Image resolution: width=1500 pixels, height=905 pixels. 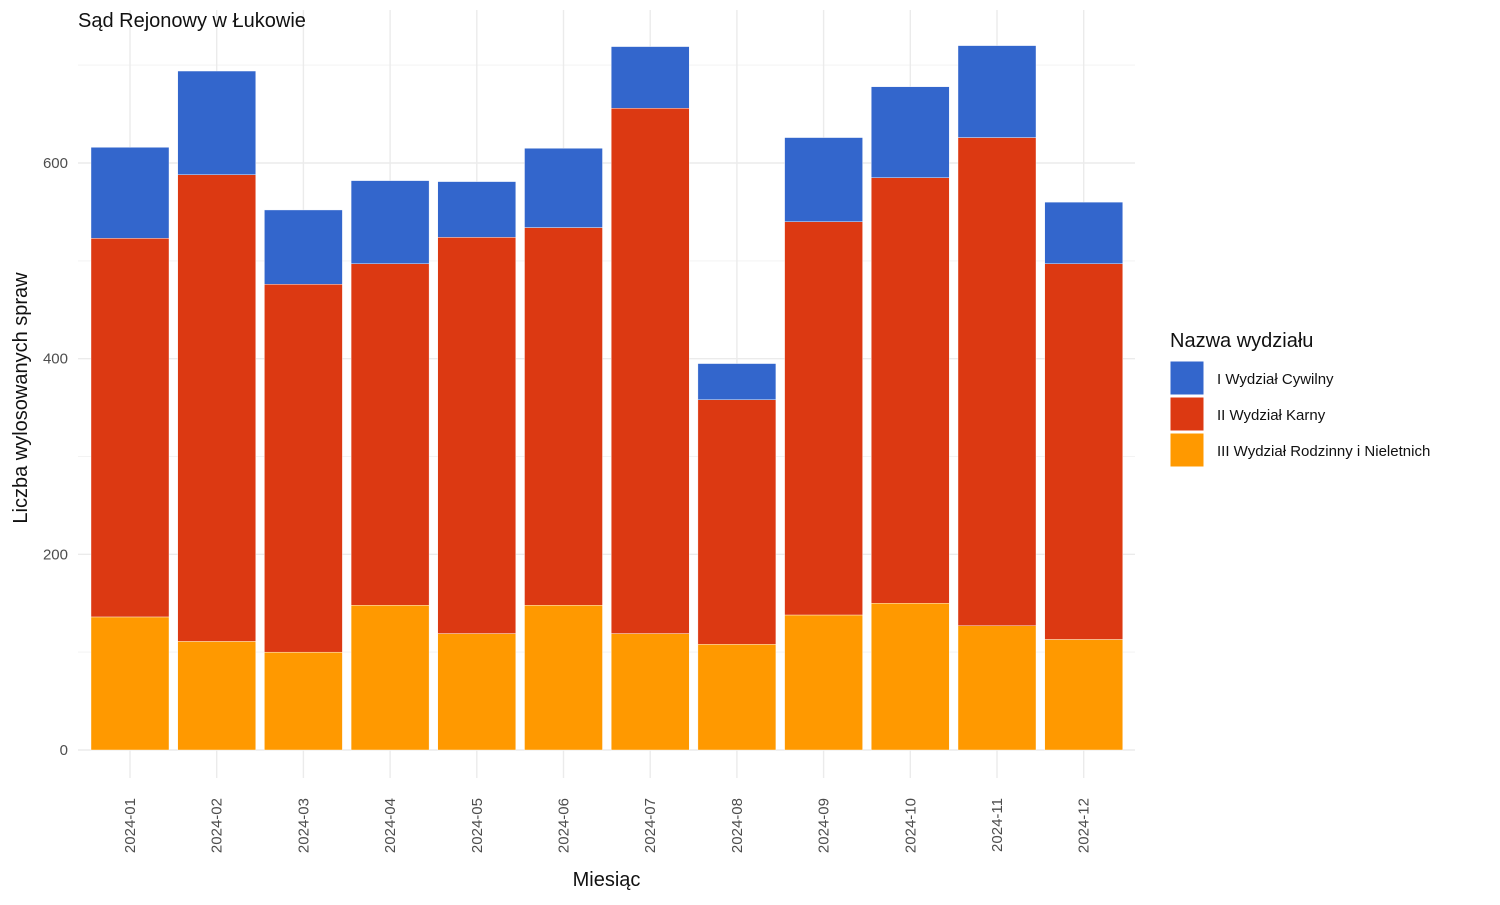 What do you see at coordinates (303, 825) in the screenshot?
I see `x-tick-label: 2024-03` at bounding box center [303, 825].